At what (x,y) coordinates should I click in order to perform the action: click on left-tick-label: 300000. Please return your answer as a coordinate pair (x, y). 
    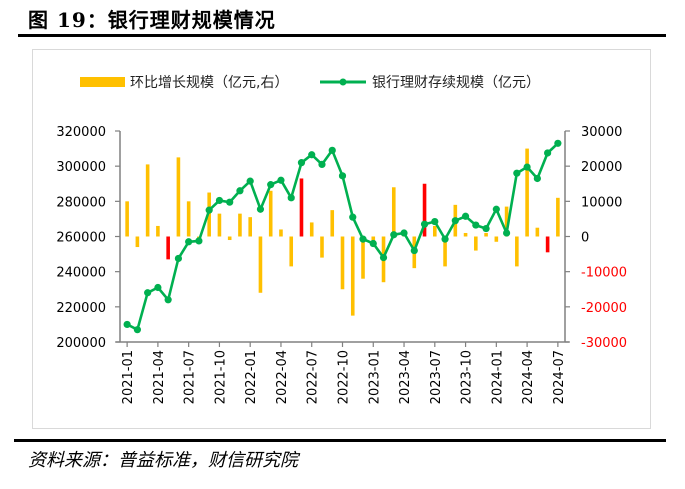
    Looking at the image, I should click on (81, 167).